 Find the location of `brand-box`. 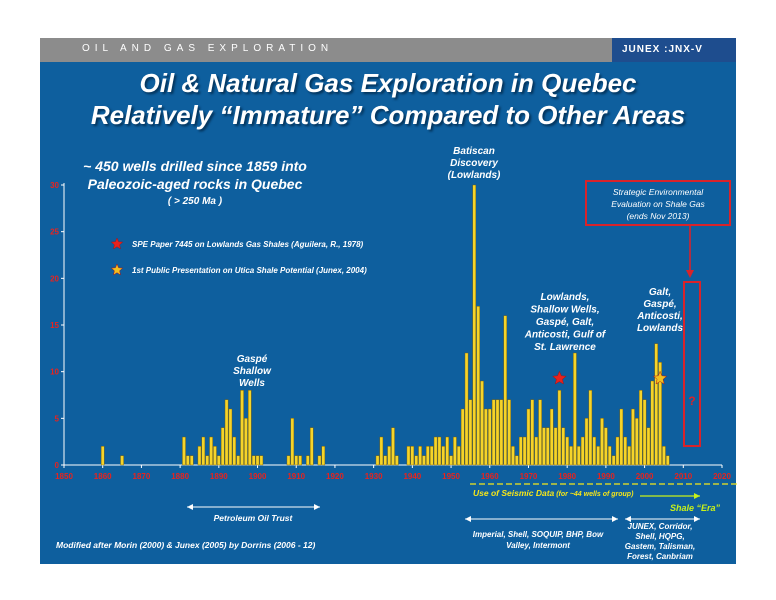

brand-box is located at coordinates (674, 50).